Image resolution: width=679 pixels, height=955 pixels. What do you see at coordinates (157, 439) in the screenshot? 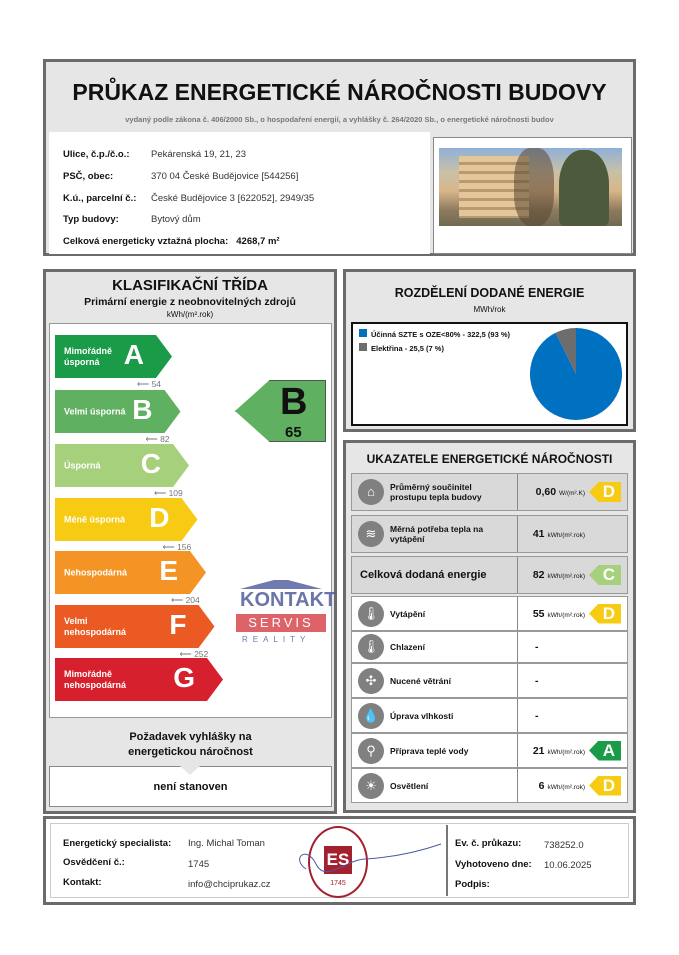
I see `class-threshold: 82` at bounding box center [157, 439].